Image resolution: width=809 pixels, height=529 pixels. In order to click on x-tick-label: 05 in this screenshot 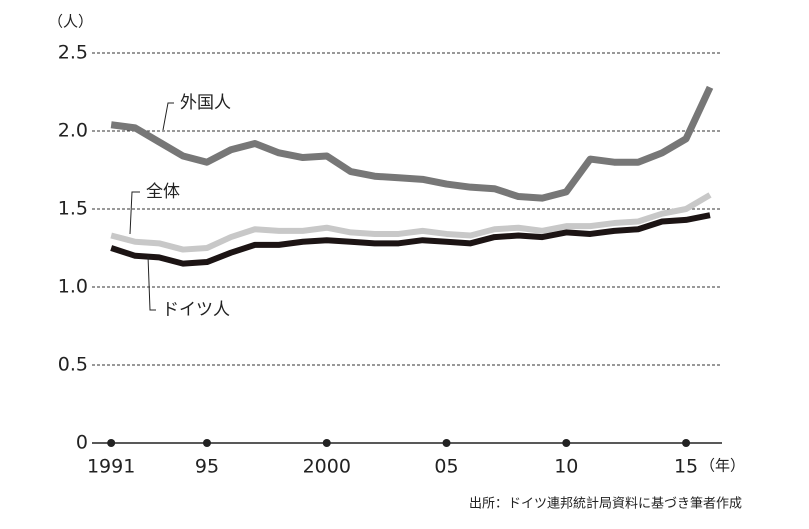, I will do `click(446, 467)`.